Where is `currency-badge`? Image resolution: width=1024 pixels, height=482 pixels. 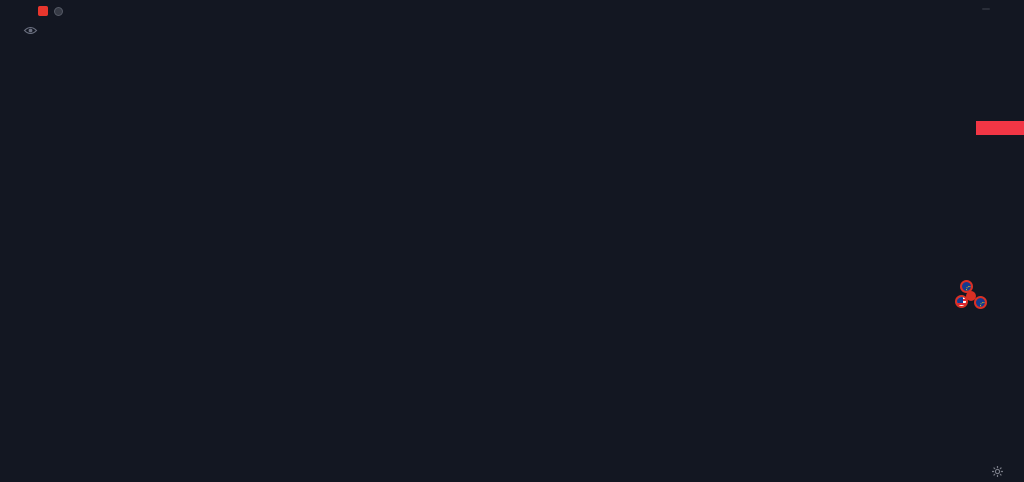
currency-badge is located at coordinates (986, 9).